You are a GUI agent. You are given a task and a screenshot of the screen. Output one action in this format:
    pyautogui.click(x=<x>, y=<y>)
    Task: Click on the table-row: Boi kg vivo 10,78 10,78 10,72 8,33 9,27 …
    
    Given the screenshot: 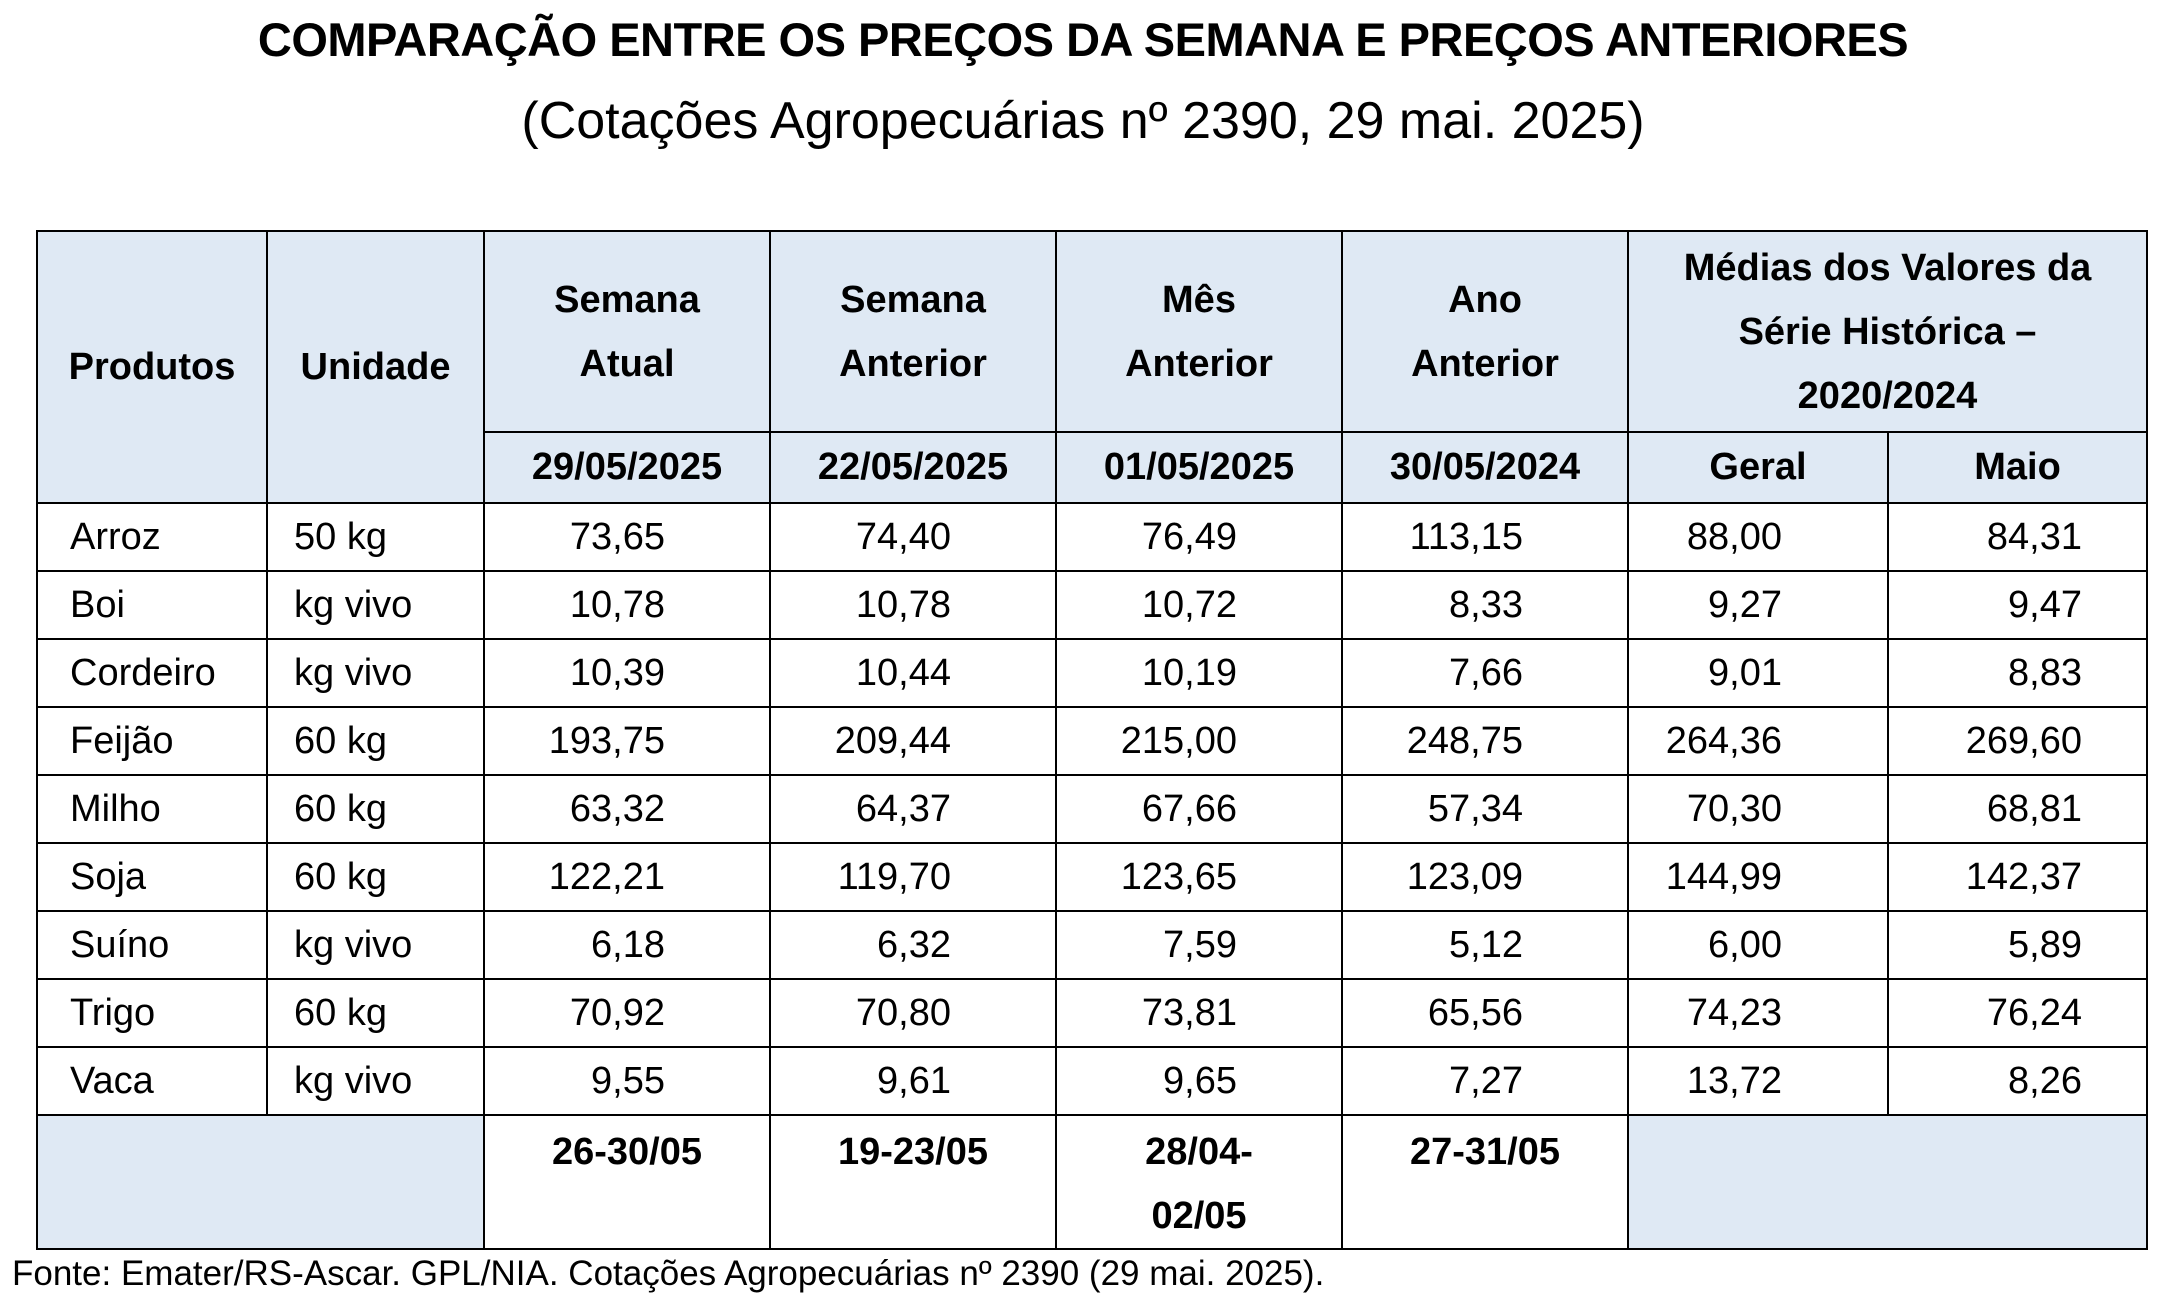 What is the action you would take?
    pyautogui.click(x=1092, y=605)
    